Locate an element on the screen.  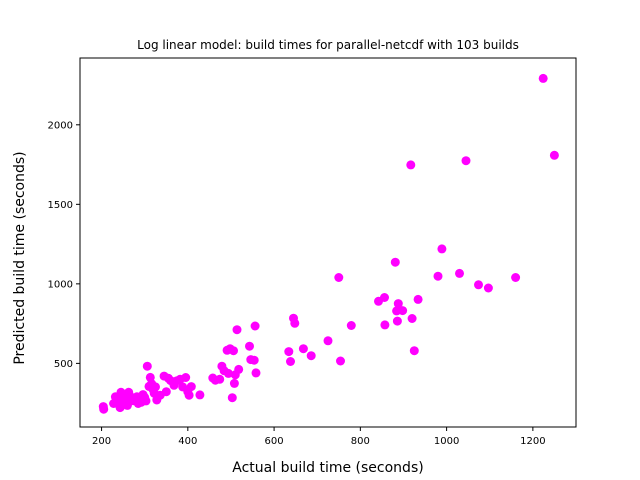
x-axis-ticks: 200 400 600 800 1000 1200 is located at coordinates (319, 437).